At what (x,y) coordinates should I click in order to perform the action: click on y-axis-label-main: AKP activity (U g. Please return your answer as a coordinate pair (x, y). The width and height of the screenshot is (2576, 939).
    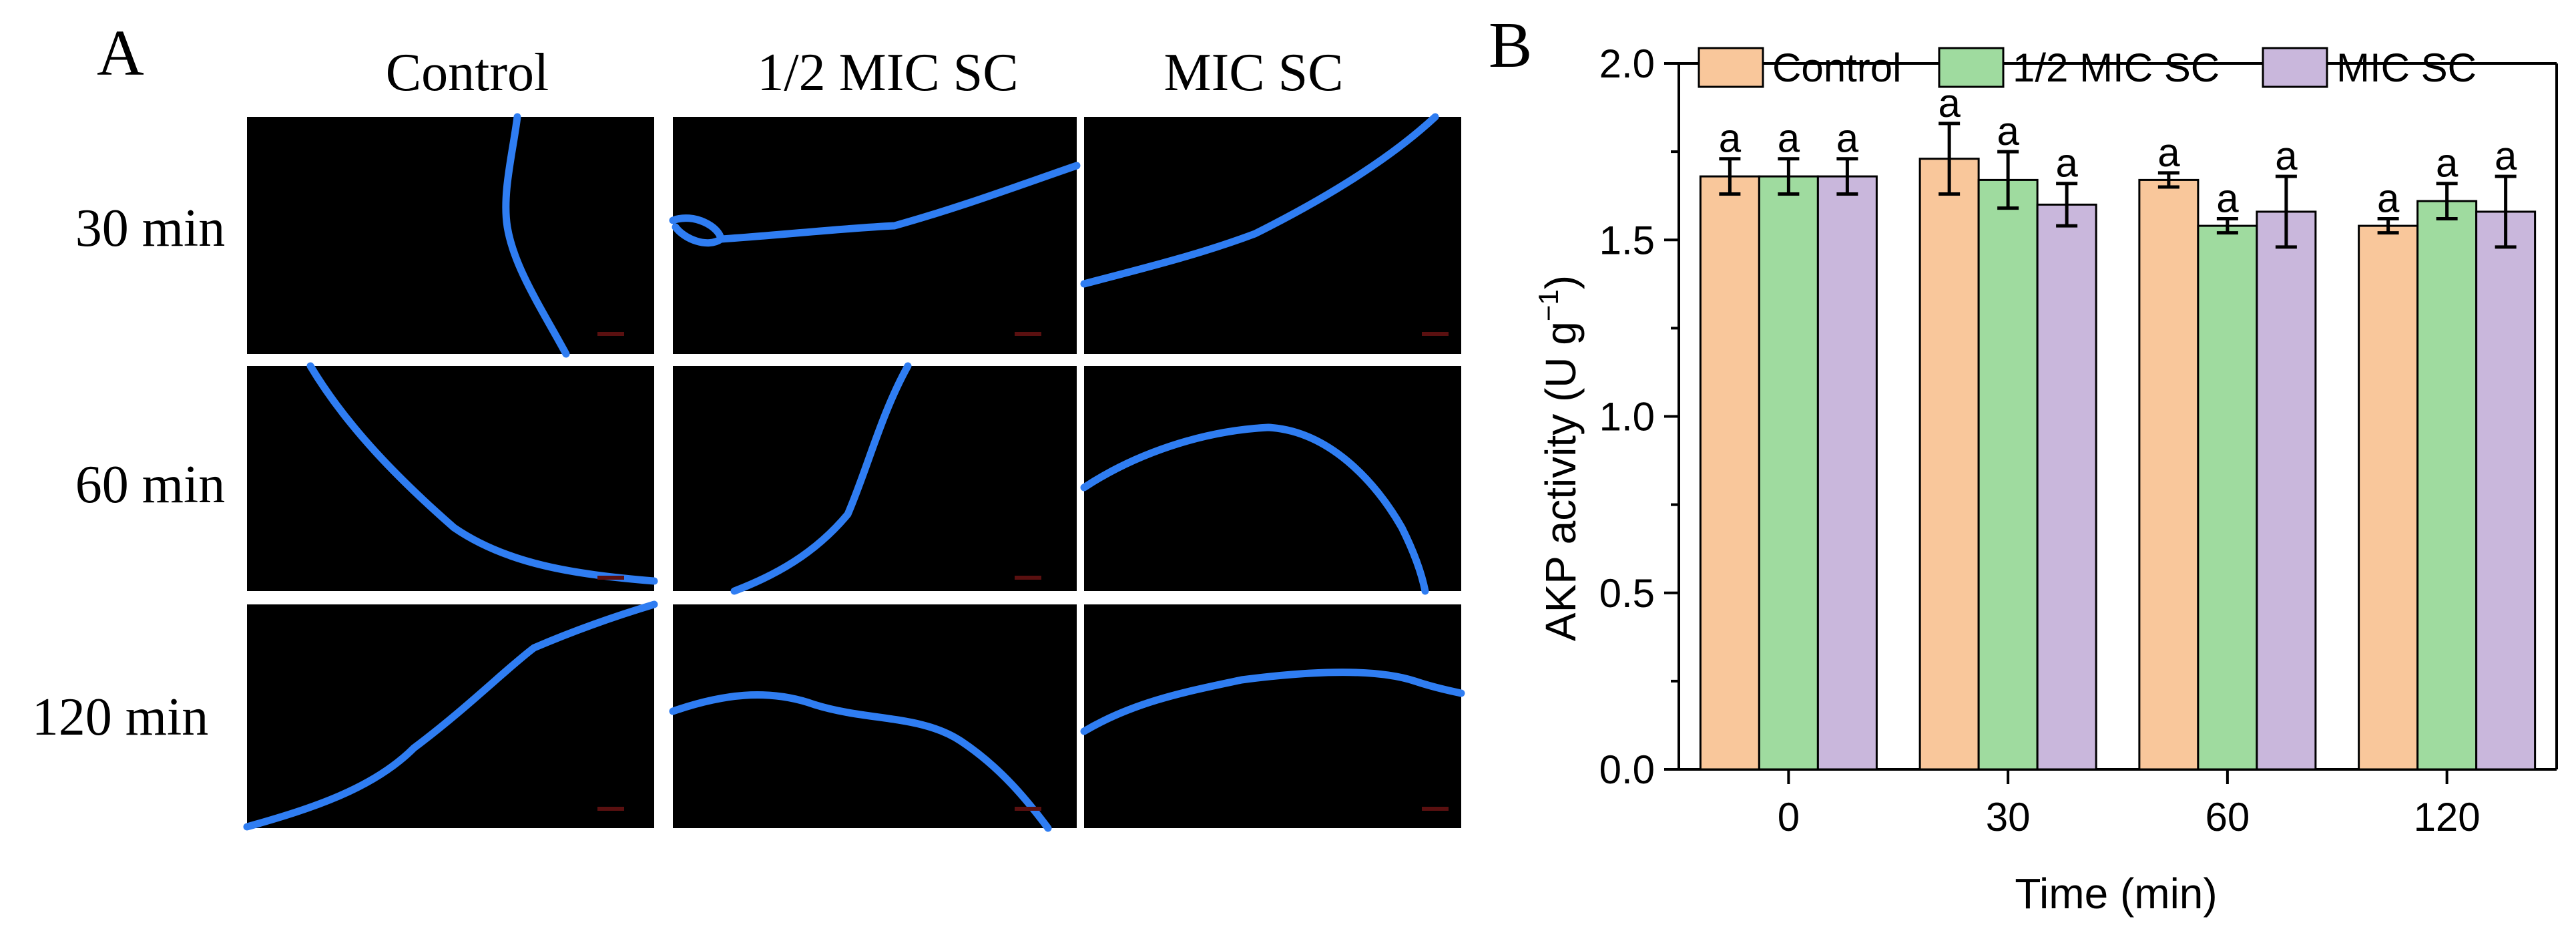
    Looking at the image, I should click on (1561, 481).